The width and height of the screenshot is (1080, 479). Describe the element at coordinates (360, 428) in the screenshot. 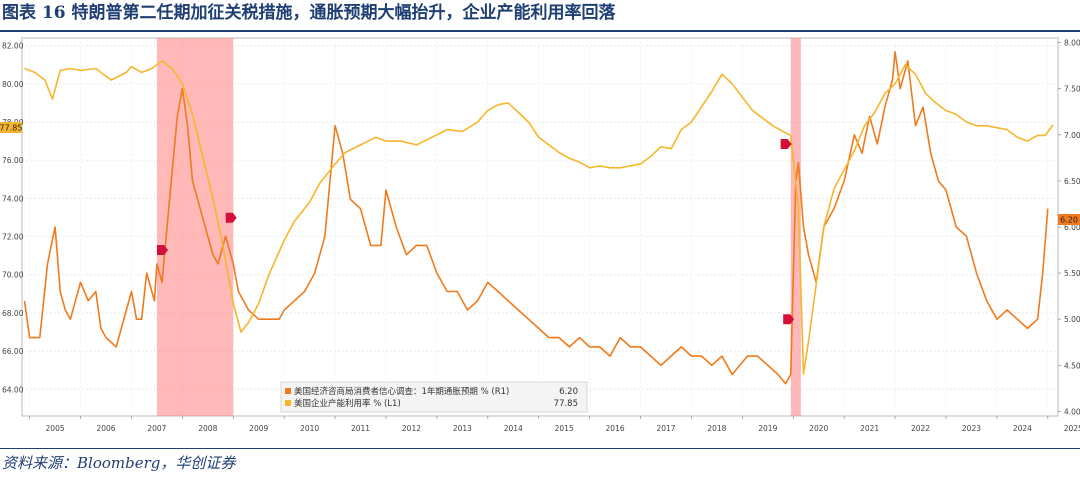

I see `x-tick-label: 2011` at that location.